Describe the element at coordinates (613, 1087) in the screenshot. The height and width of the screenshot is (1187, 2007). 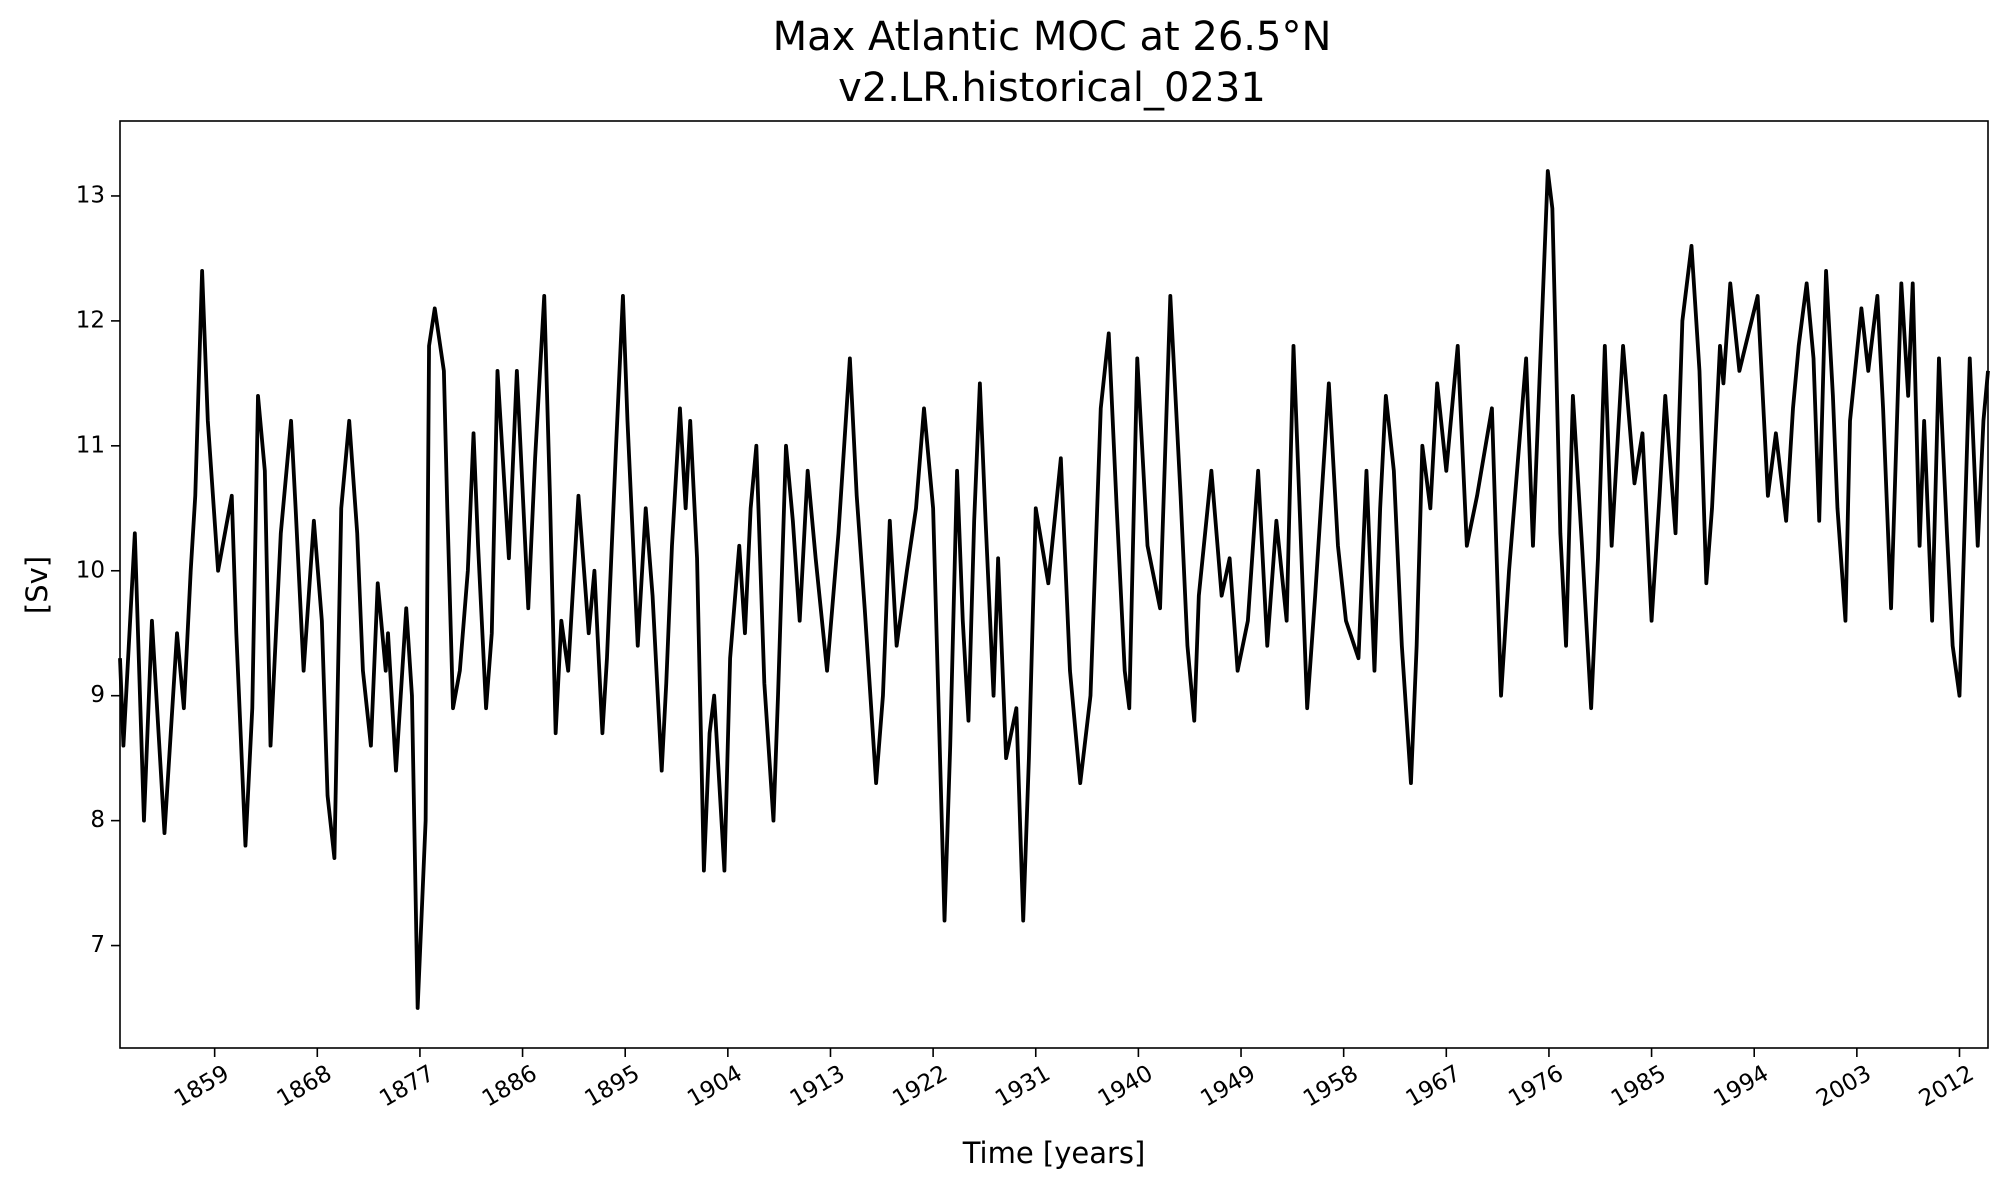
I see `x-tick-label: 1895` at that location.